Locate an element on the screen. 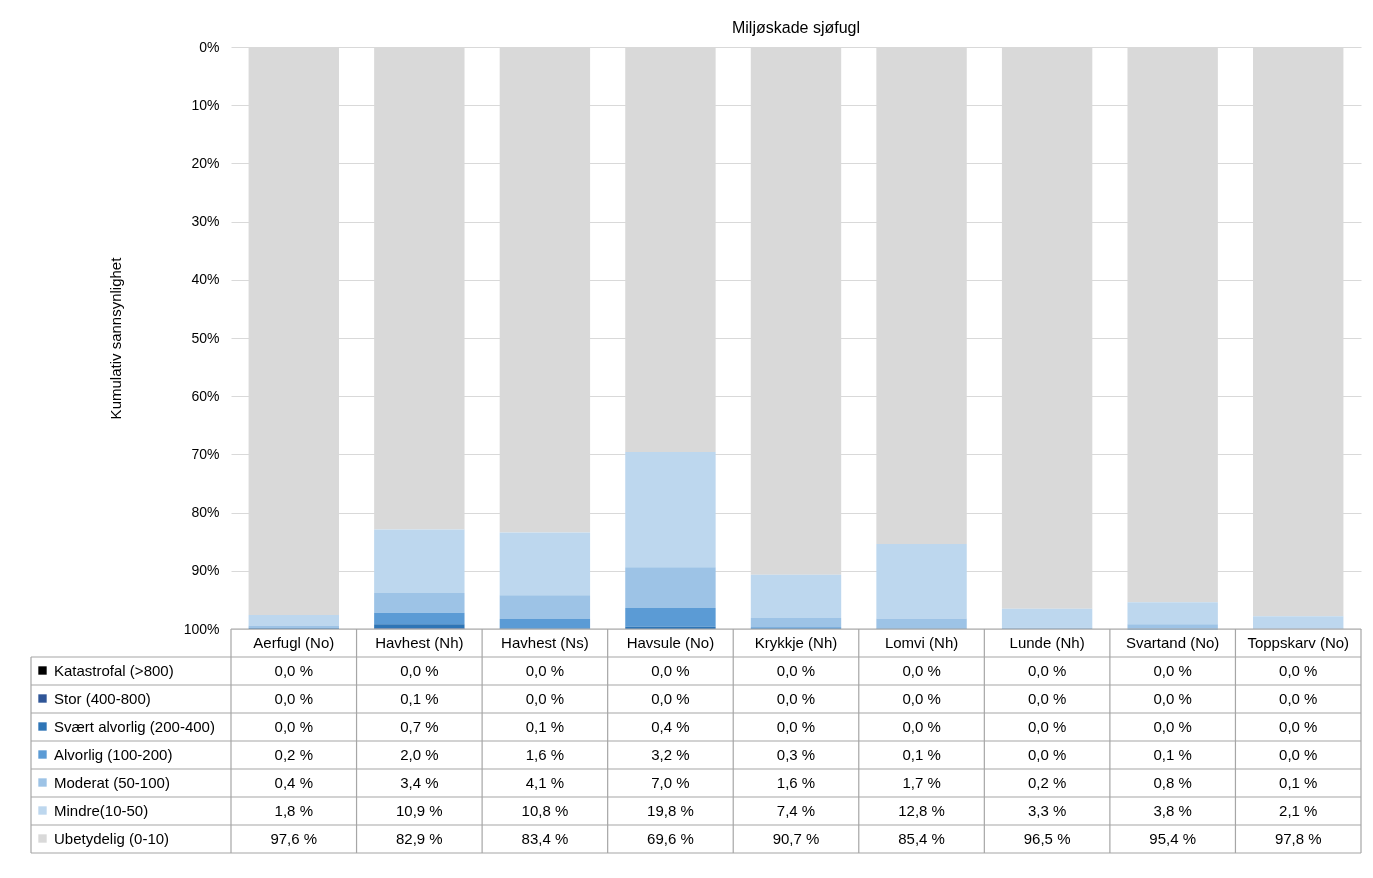 Image resolution: width=1373 pixels, height=878 pixels. data-label: 7,4 % is located at coordinates (796, 810).